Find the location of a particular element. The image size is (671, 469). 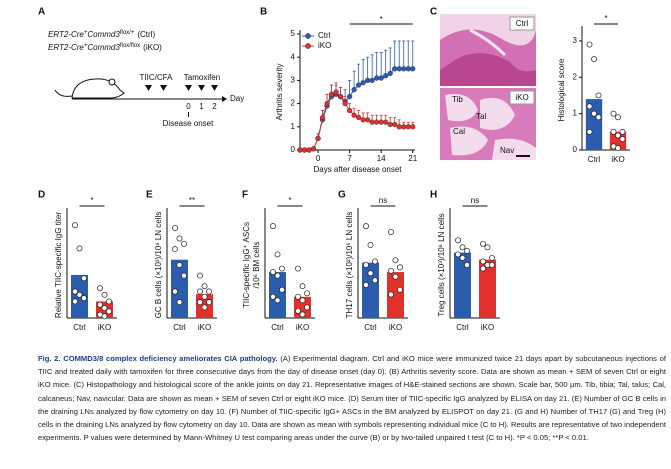

x-tick-label: 21 is located at coordinates (412, 158).